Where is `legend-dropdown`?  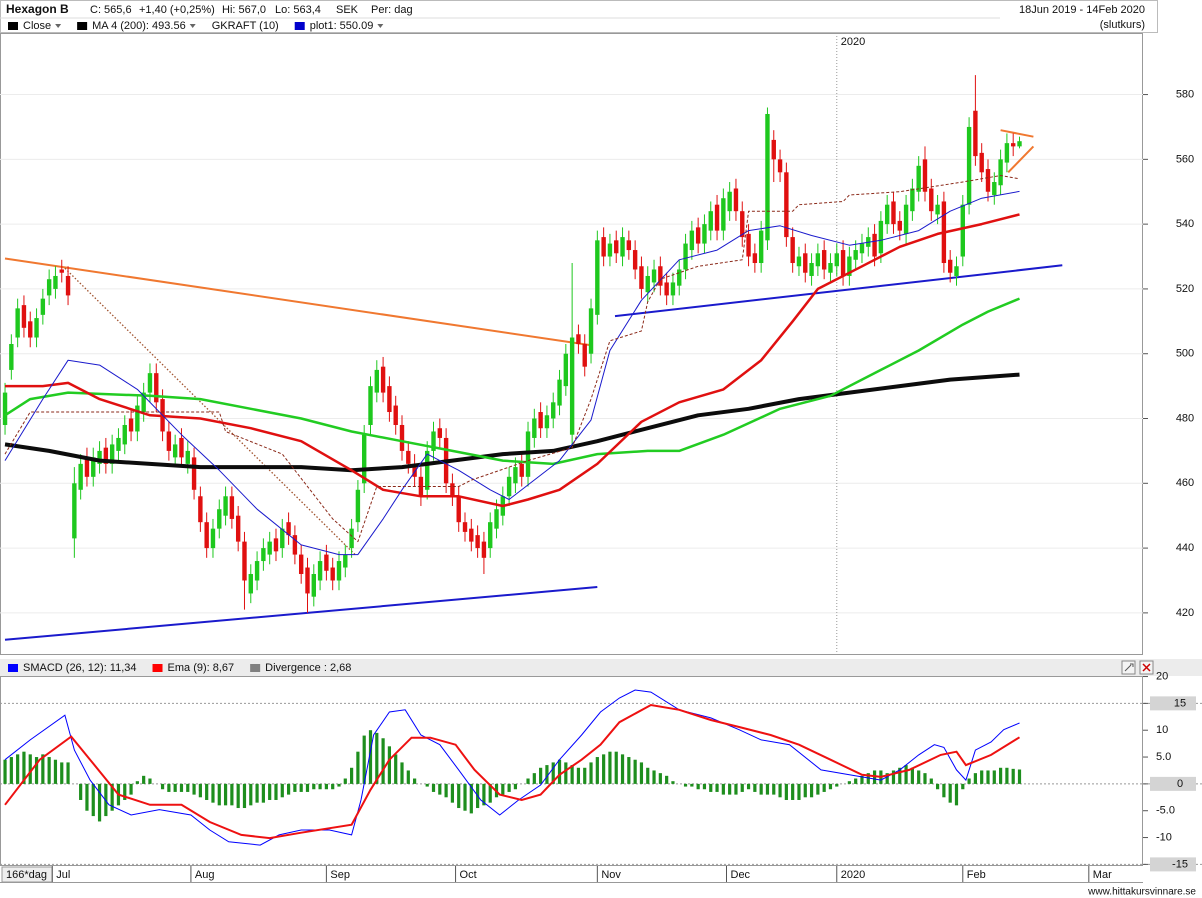 legend-dropdown is located at coordinates (380, 26).